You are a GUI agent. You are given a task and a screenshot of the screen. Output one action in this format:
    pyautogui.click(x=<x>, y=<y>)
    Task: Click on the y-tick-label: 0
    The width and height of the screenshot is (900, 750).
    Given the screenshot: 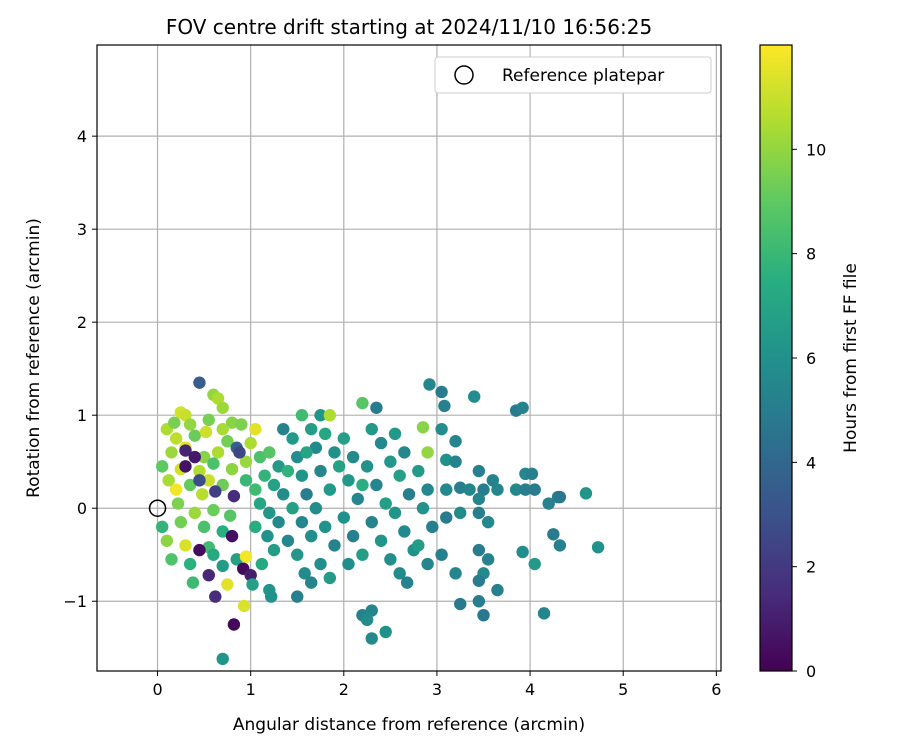 What is the action you would take?
    pyautogui.click(x=82, y=508)
    